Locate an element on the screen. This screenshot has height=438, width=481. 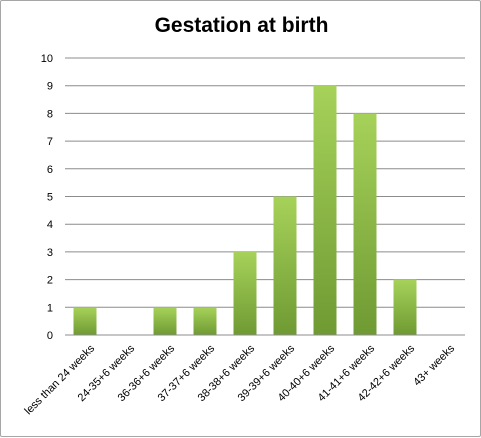
x-tick-label: 43+ weeks is located at coordinates (434, 365).